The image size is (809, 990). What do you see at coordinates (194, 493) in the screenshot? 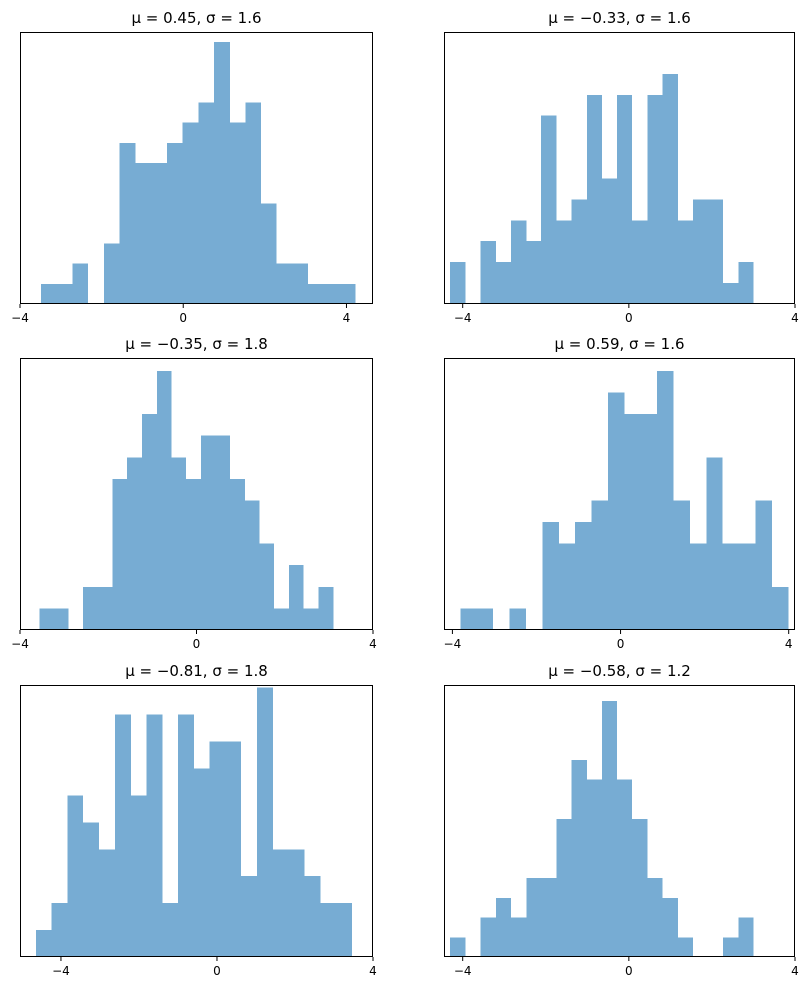
I see `subplot-3: −4 0 4 μ = −0.35, σ = 1.8` at bounding box center [194, 493].